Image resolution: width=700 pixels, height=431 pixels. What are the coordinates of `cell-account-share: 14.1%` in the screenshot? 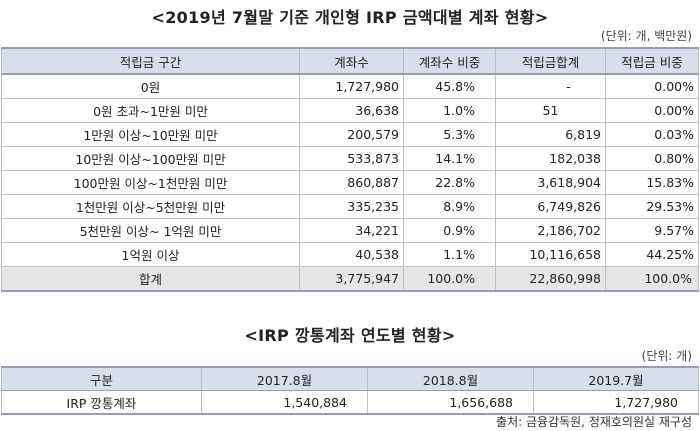 It's located at (449, 158).